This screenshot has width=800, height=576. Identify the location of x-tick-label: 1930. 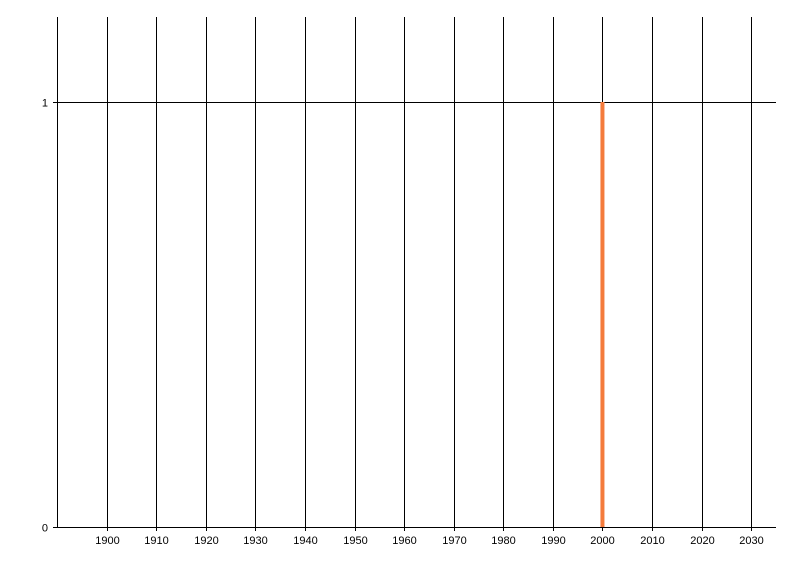
(255, 541).